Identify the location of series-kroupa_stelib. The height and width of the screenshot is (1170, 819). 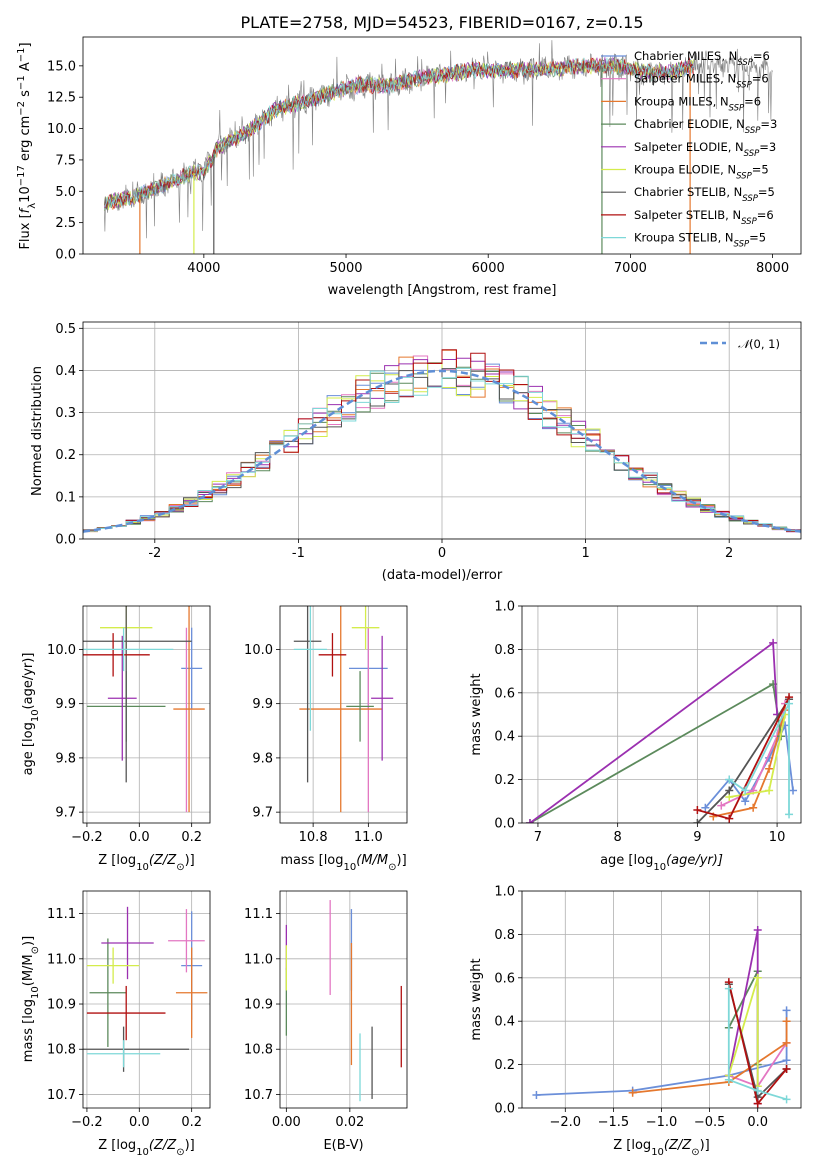
(757, 1044).